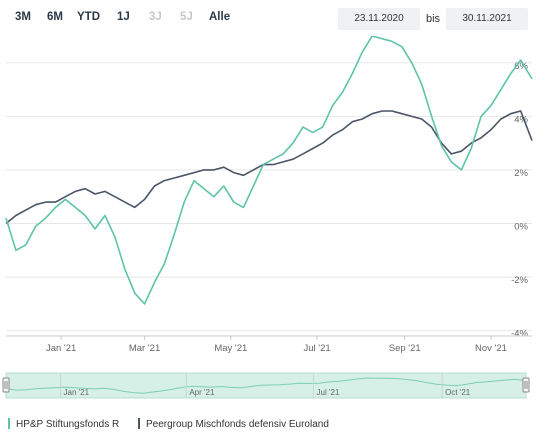 Image resolution: width=540 pixels, height=440 pixels. Describe the element at coordinates (61, 348) in the screenshot. I see `x-tick-label: Jan '21` at that location.